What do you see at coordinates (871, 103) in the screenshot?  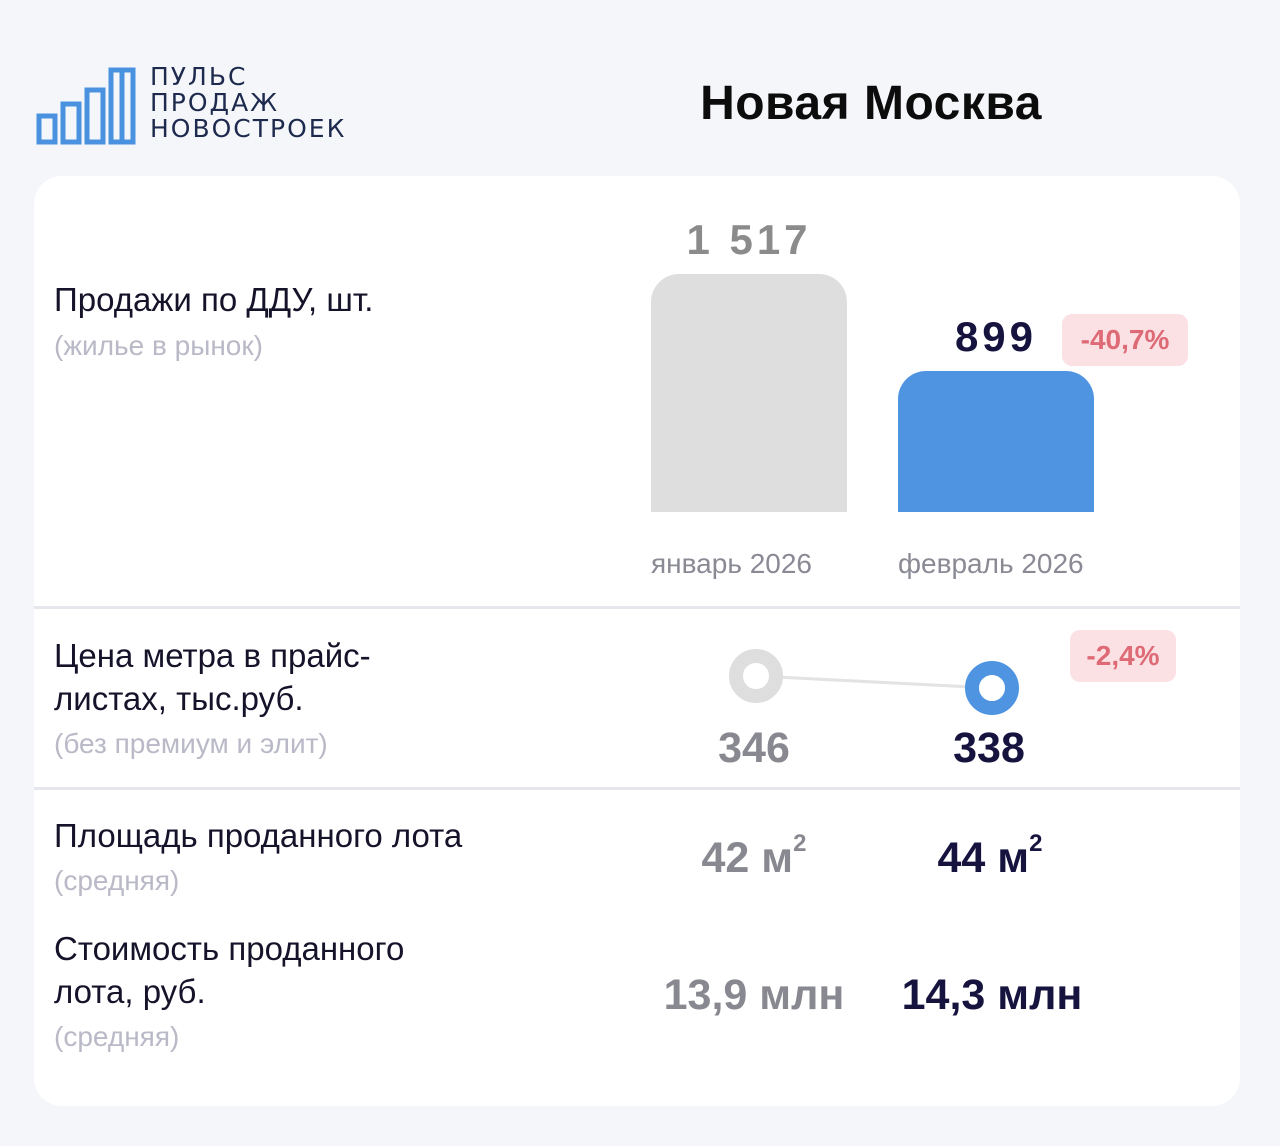 I see `region-title: Новая Москва` at bounding box center [871, 103].